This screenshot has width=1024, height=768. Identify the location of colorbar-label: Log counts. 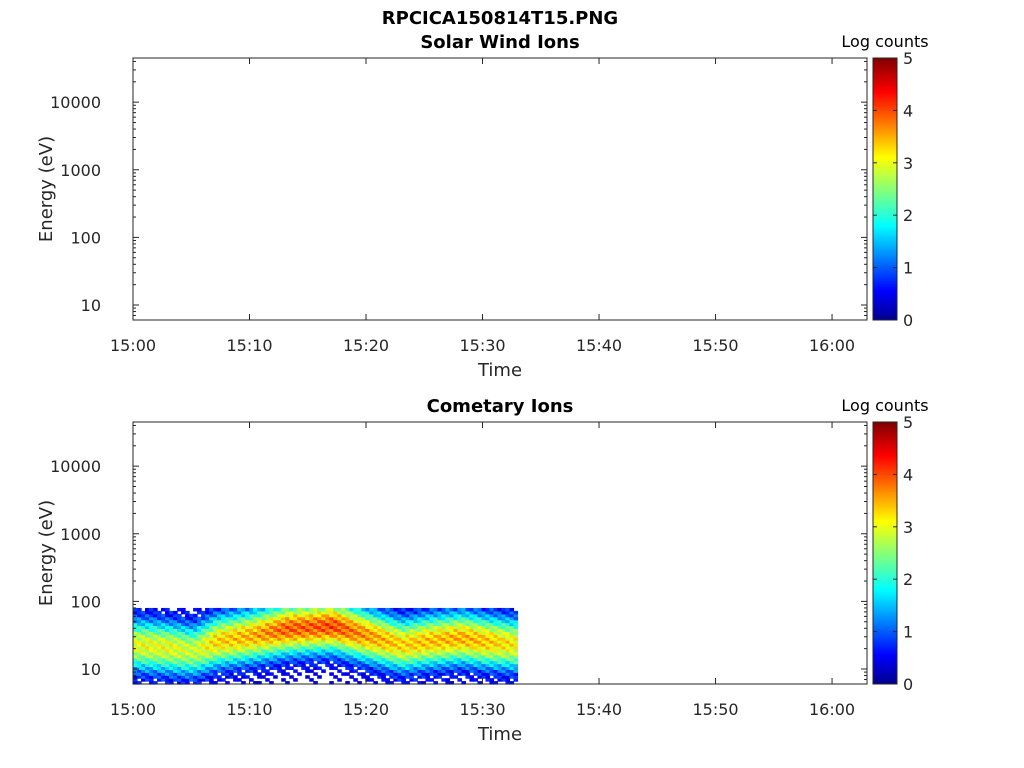
(884, 41).